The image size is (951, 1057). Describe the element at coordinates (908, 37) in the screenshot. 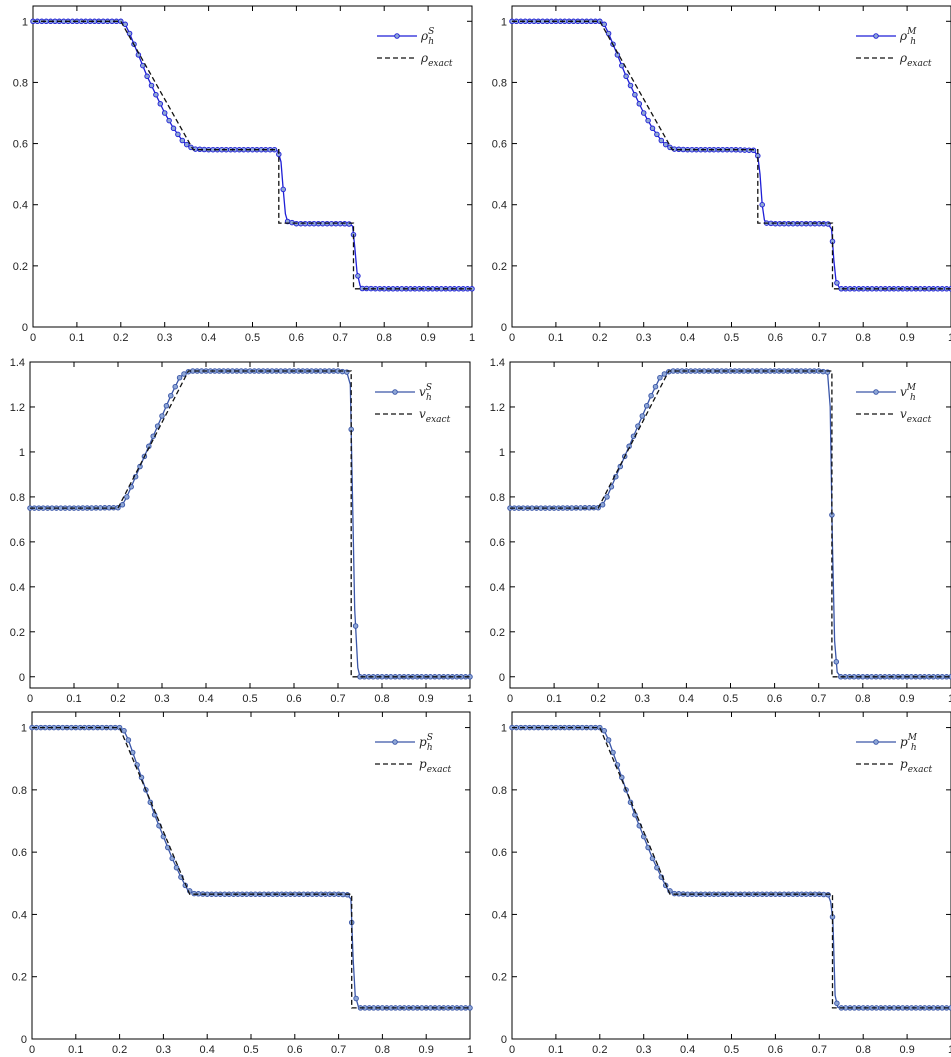

I see `legend-label: ρM h` at that location.